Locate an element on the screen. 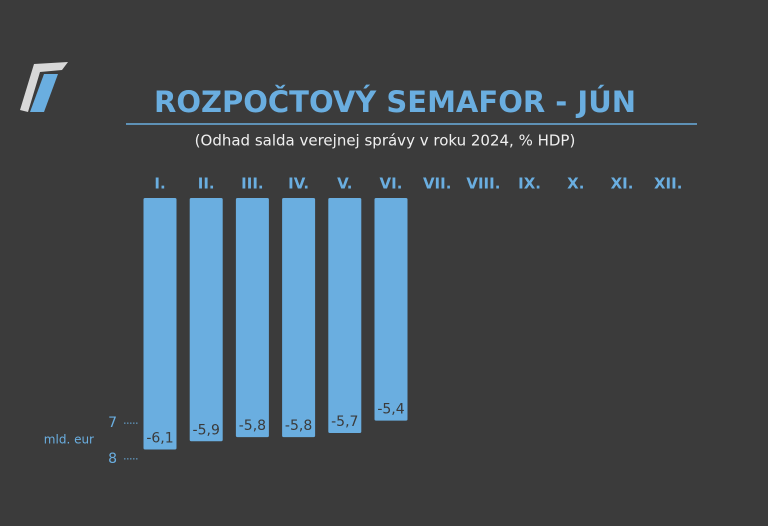  x-tick-label: X. is located at coordinates (575, 184).